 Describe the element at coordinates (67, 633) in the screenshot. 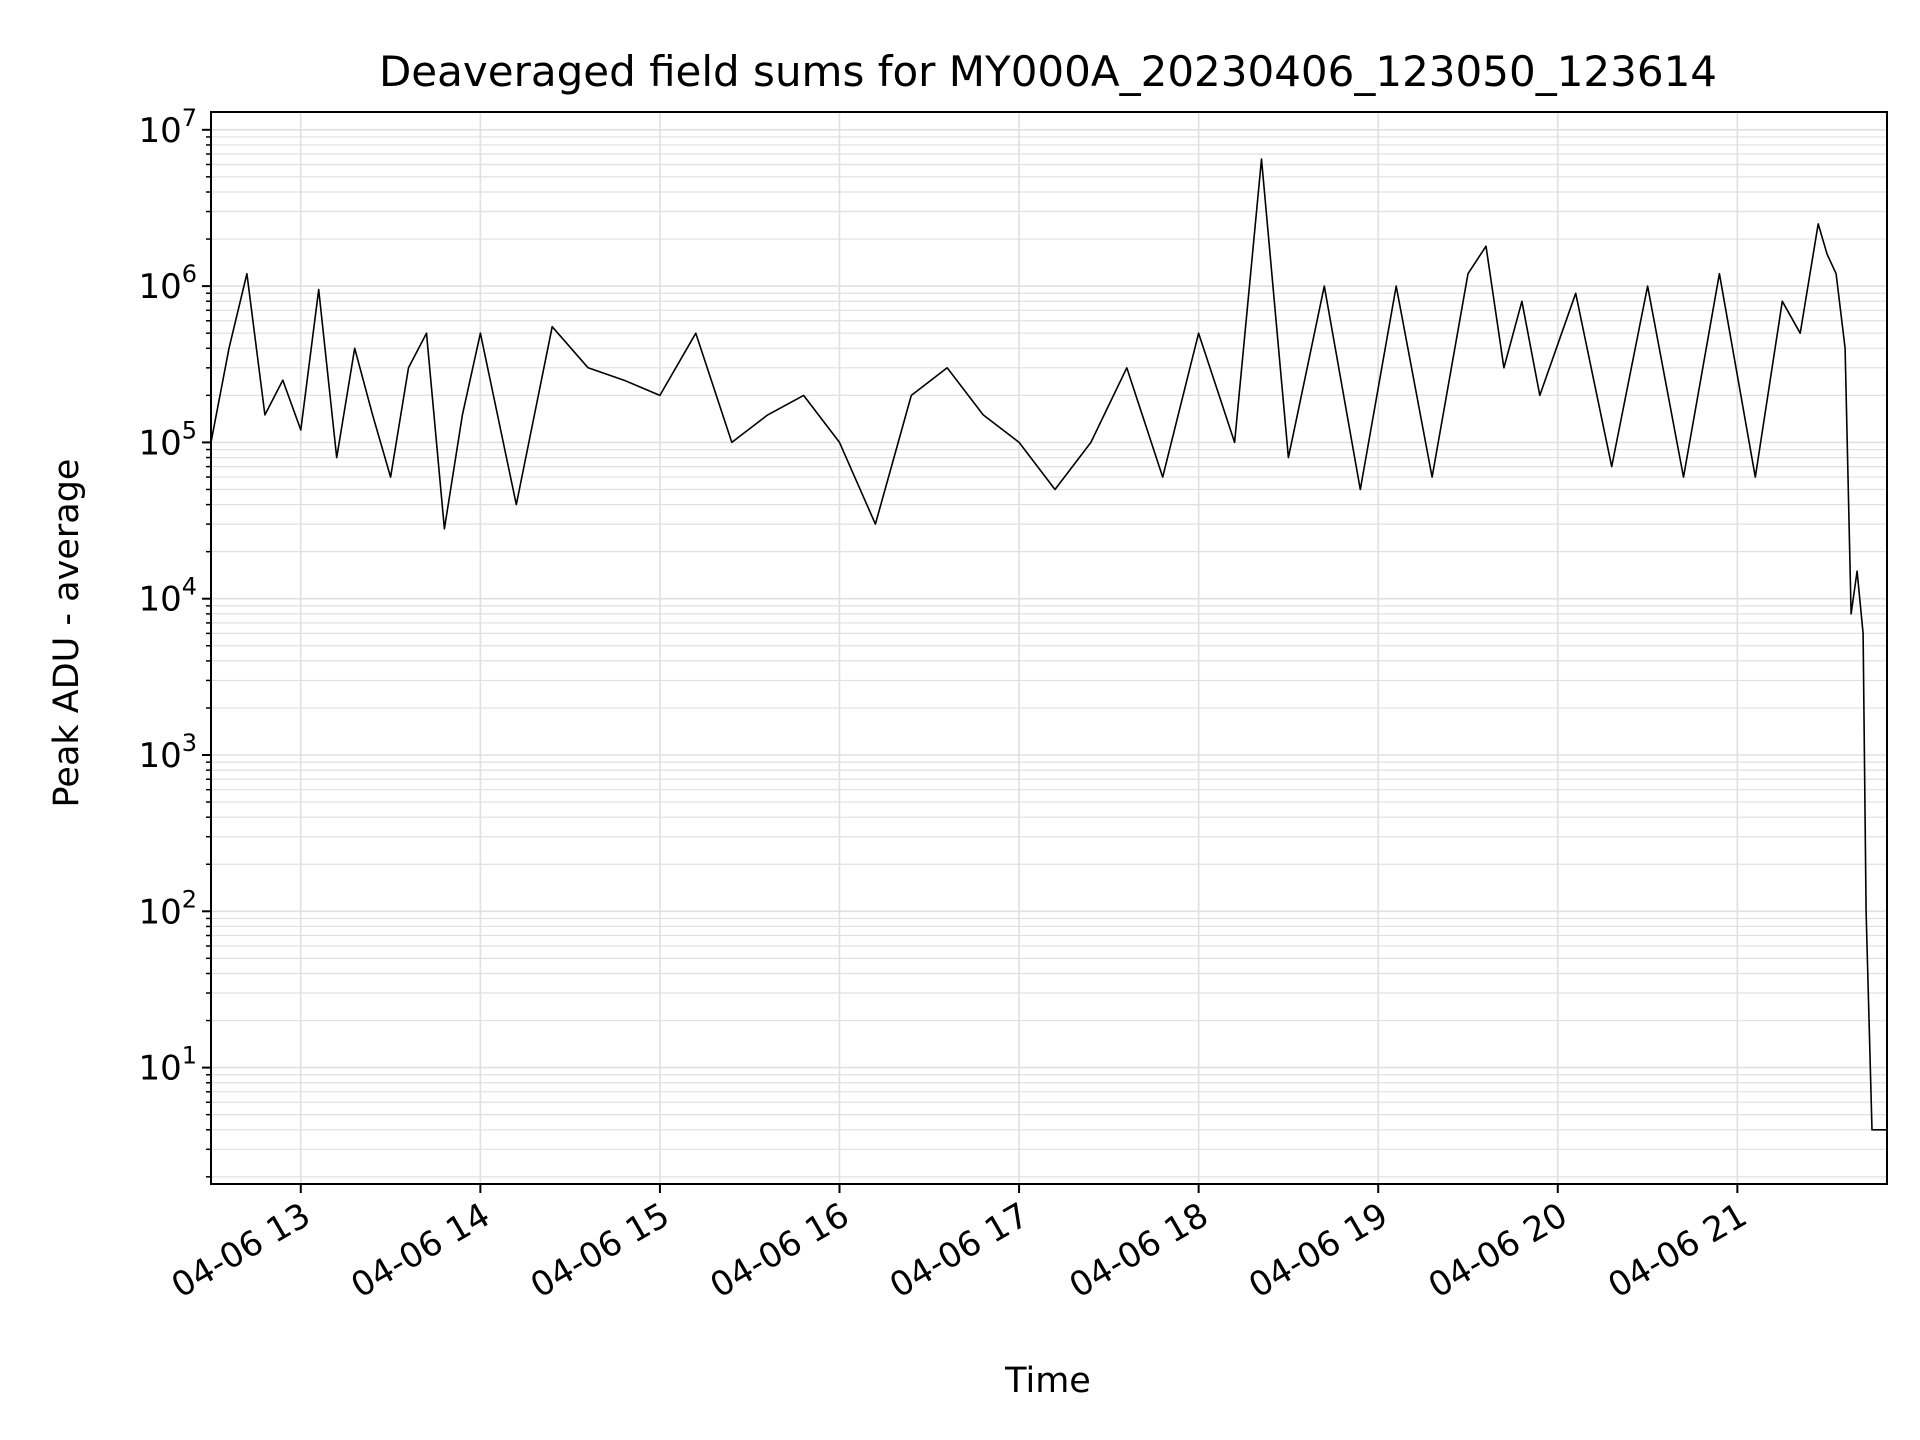

I see `y-axis-title: Peak ADU - average` at that location.